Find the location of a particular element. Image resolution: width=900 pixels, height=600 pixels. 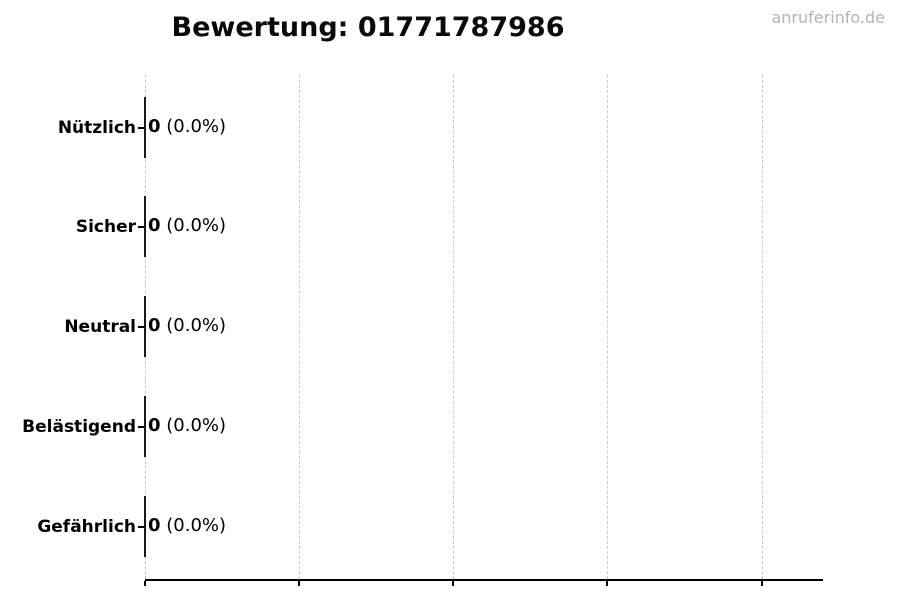

bar-gefaehrlich is located at coordinates (145, 526).